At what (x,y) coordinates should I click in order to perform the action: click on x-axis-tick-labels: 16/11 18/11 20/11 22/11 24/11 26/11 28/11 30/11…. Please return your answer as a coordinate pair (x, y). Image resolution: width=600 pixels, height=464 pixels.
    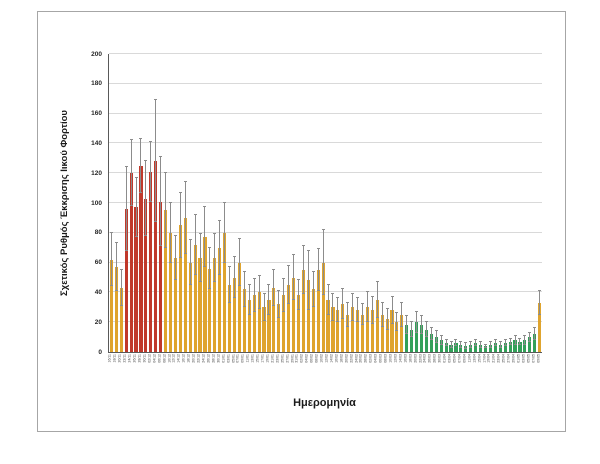
    Looking at the image, I should click on (324, 362).